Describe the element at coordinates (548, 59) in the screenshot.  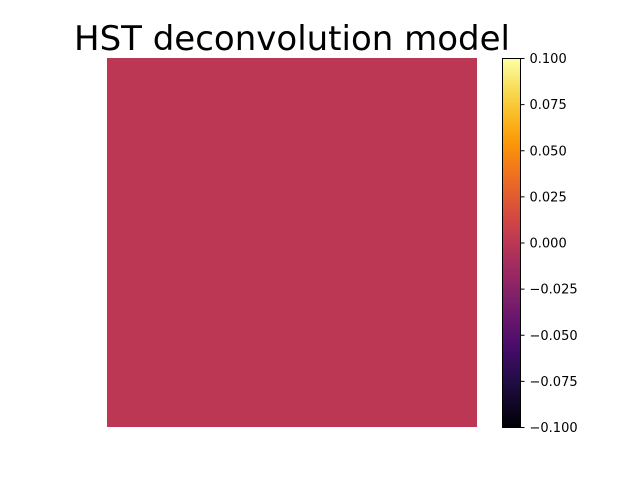
I see `colorbar-tick-label: 0.100` at that location.